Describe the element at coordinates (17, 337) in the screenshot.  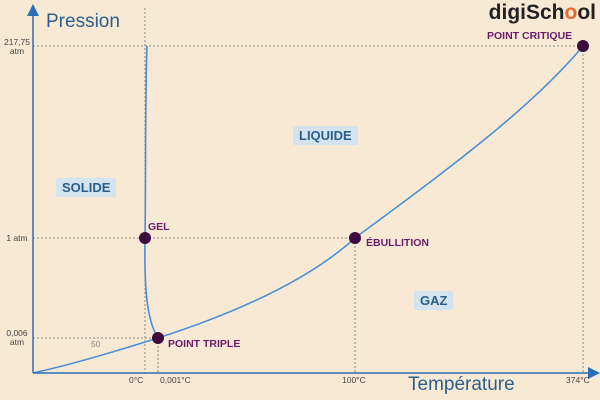
I see `y-tick-triple: 0,006 atm` at that location.